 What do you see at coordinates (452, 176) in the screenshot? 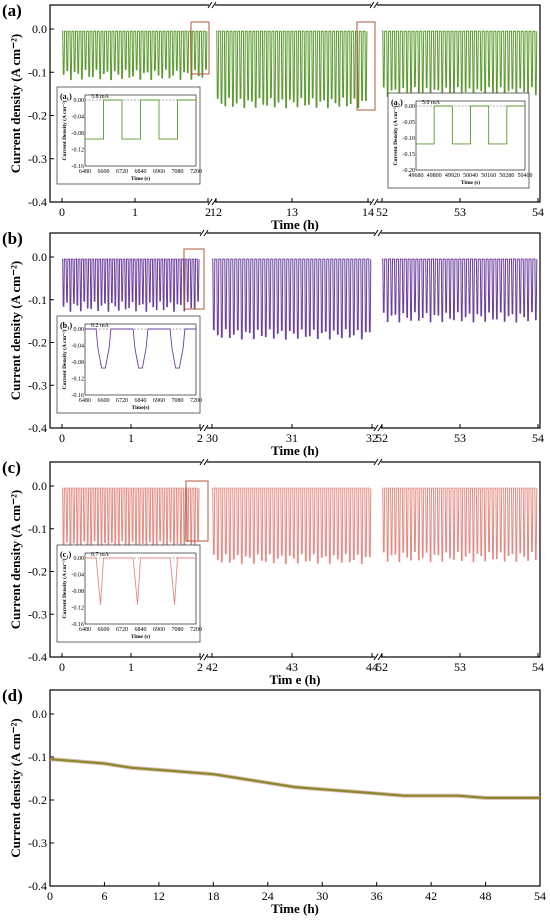
I see `inset-x-tick-label: 49920` at bounding box center [452, 176].